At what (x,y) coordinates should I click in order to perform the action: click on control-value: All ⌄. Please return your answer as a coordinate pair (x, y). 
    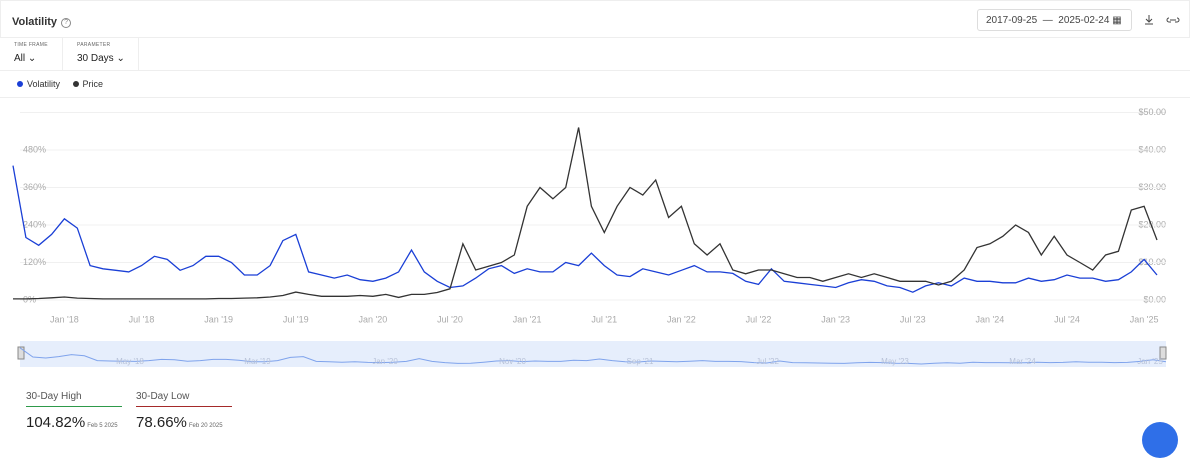
    Looking at the image, I should click on (25, 58).